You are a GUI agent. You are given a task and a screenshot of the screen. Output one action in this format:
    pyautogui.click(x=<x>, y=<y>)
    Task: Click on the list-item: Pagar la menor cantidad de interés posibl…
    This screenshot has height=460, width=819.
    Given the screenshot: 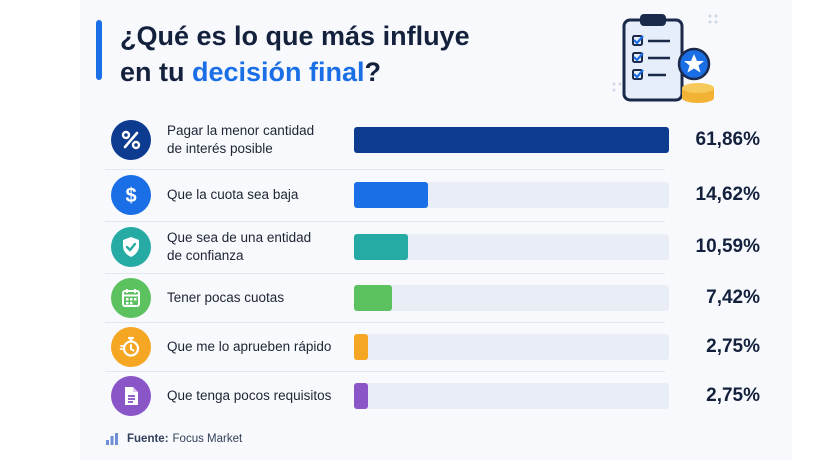 What is the action you would take?
    pyautogui.click(x=435, y=140)
    